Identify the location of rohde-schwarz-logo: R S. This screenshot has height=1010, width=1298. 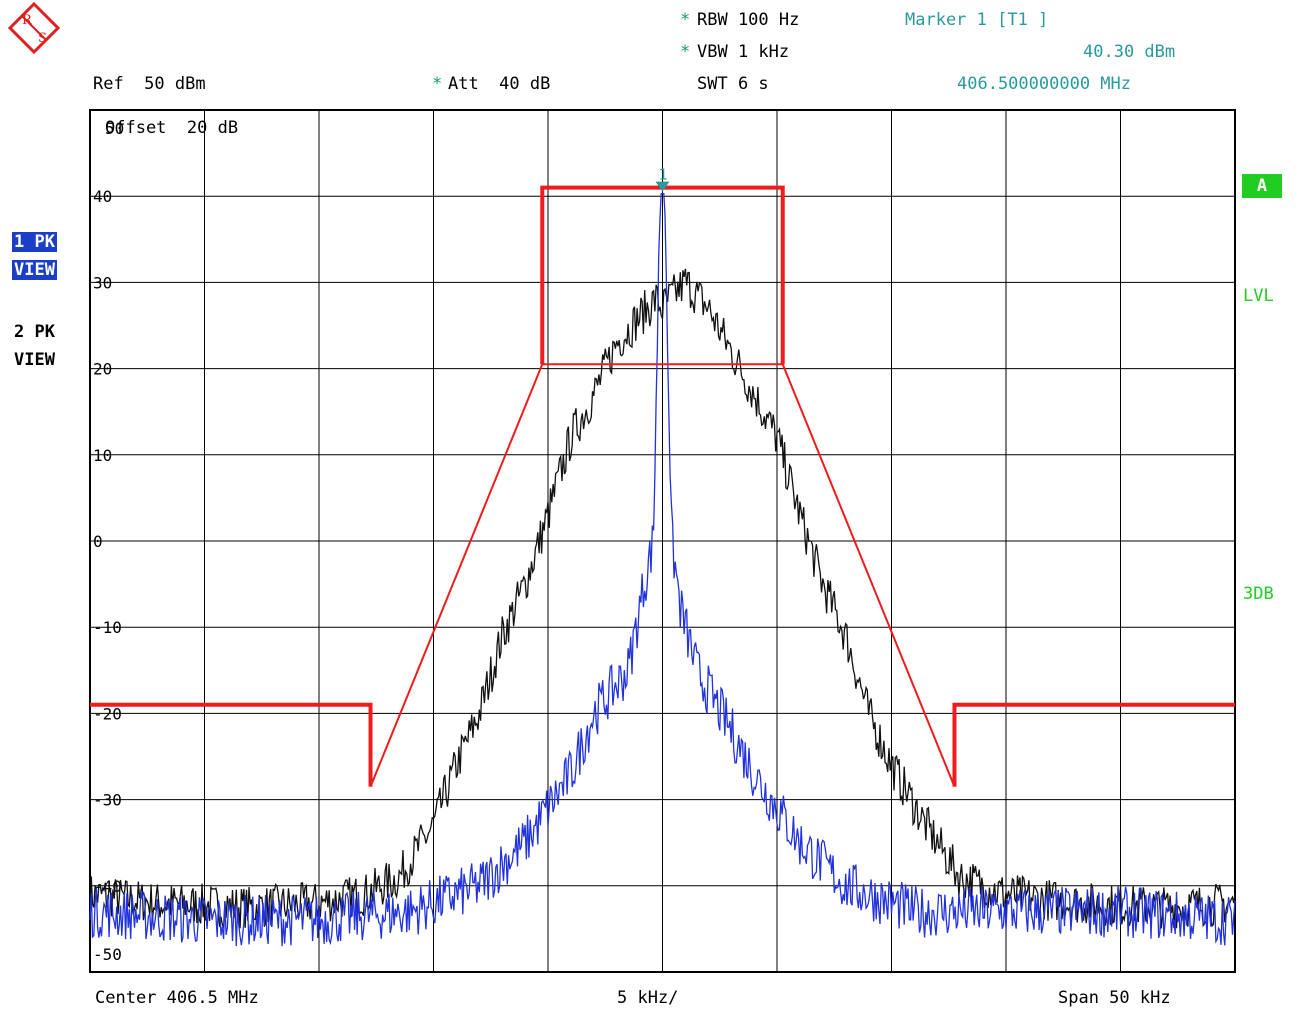
(34, 28).